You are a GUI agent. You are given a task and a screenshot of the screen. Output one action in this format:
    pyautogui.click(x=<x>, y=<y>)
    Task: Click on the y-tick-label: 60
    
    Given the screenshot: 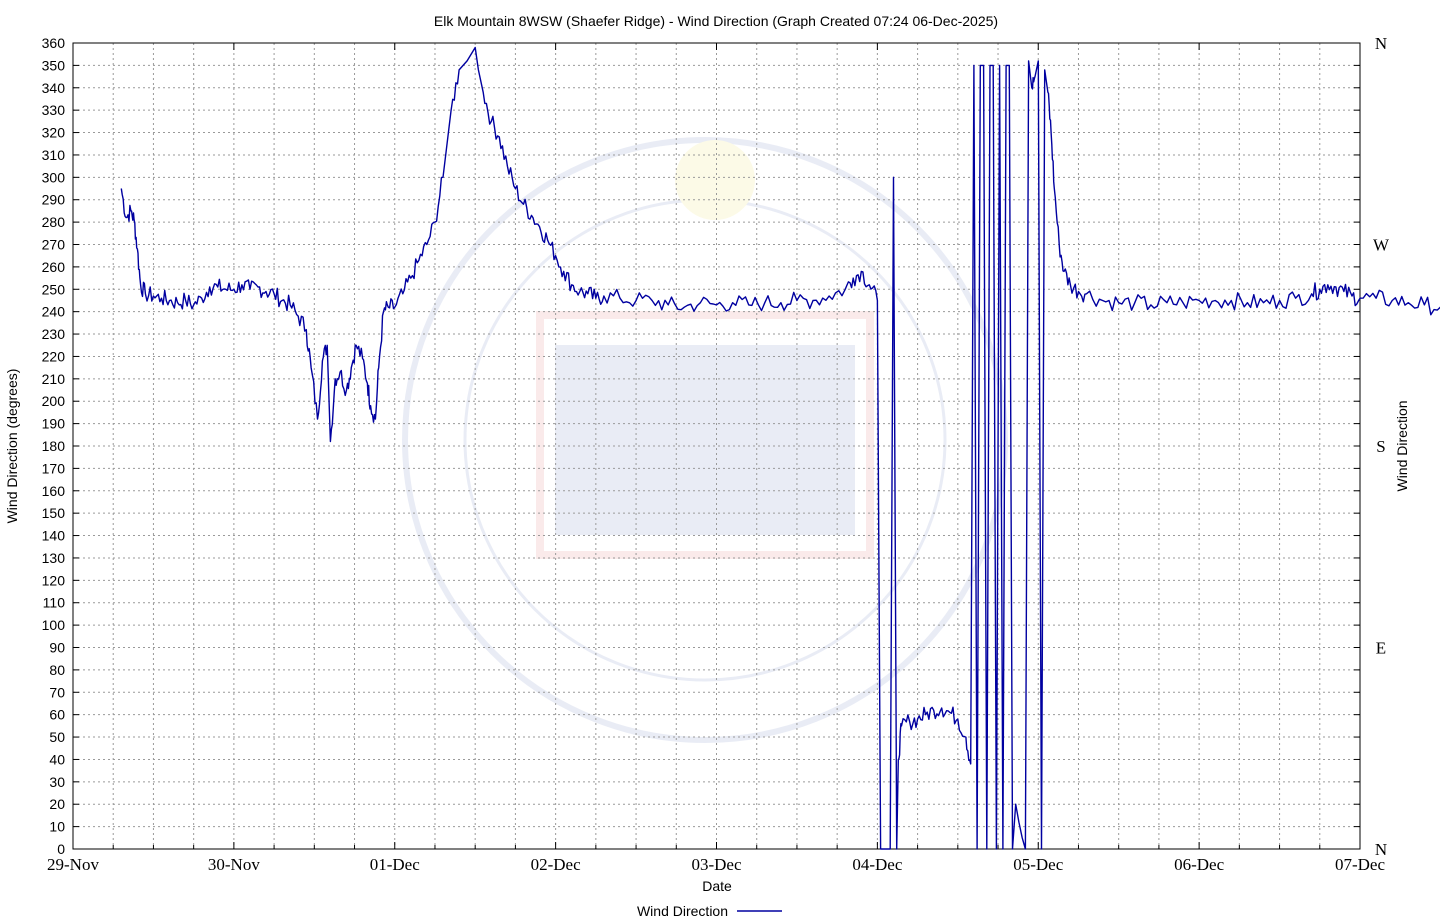 What is the action you would take?
    pyautogui.click(x=57, y=715)
    